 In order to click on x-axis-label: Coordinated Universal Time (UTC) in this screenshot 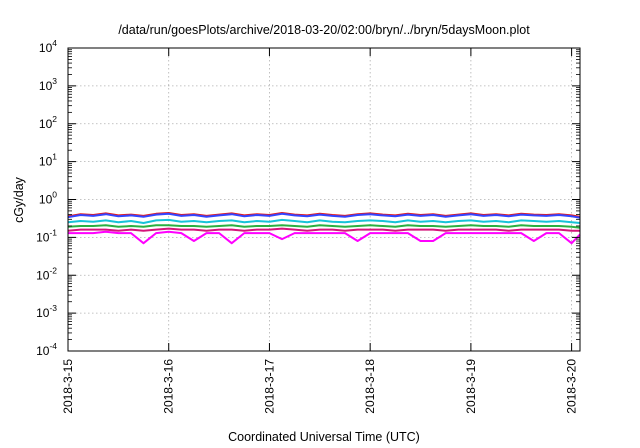, I will do `click(324, 437)`.